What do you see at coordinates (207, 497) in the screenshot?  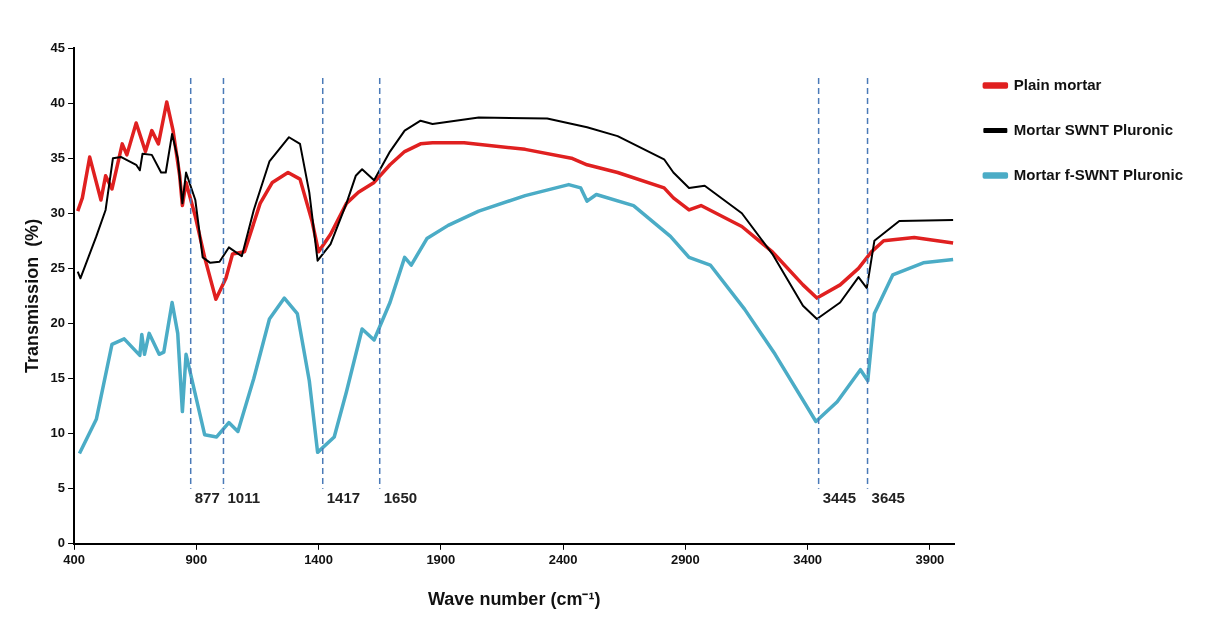 I see `ref-line-label: 877` at bounding box center [207, 497].